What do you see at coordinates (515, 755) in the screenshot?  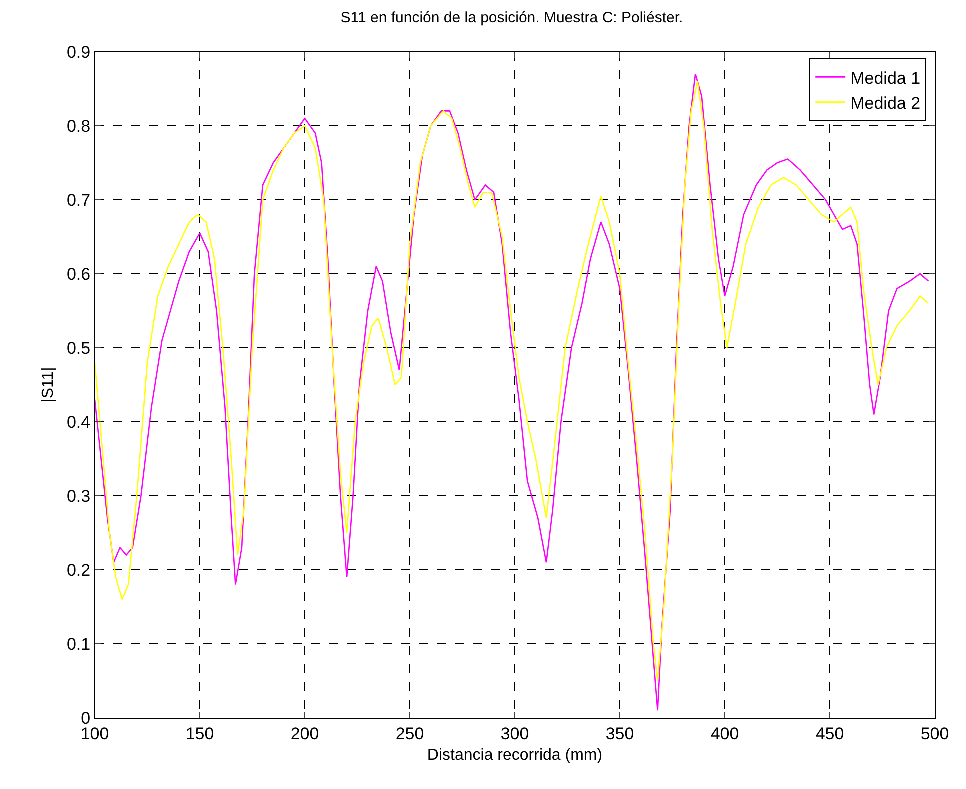 I see `x-axis-title: Distancia recorrida (mm)` at bounding box center [515, 755].